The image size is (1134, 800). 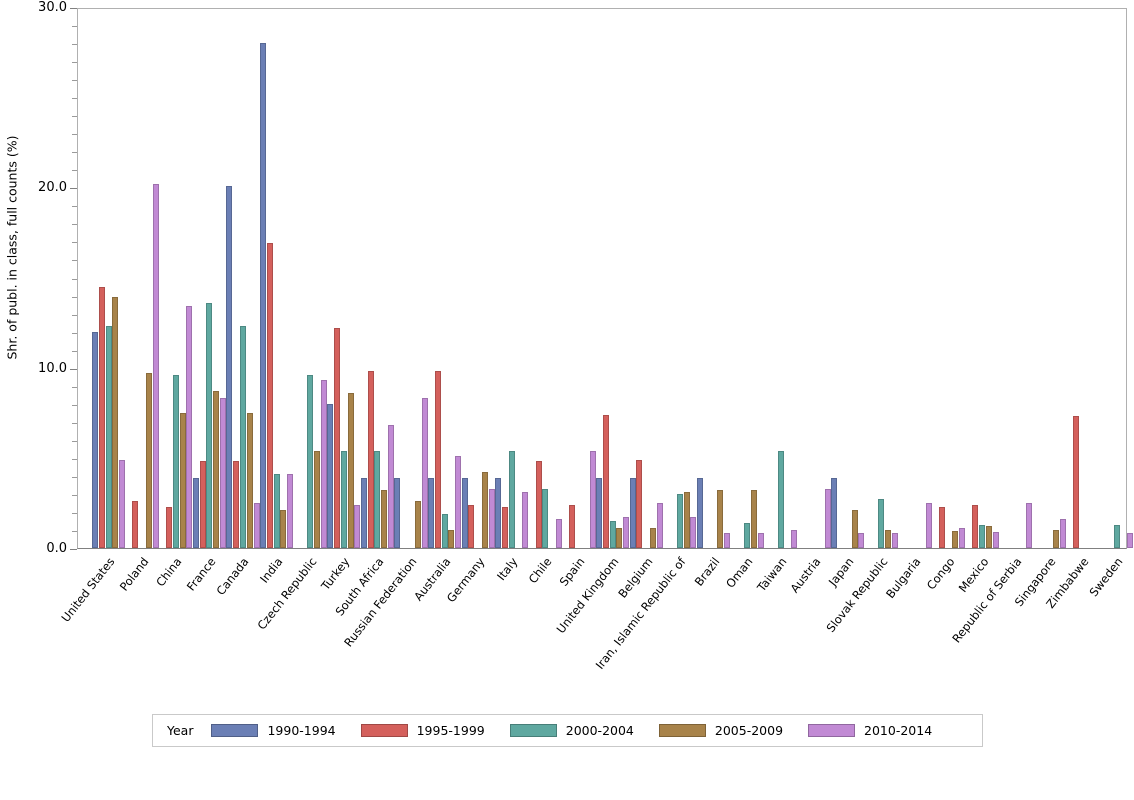 I want to click on legend-item: 2000-2004, so click(x=571, y=730).